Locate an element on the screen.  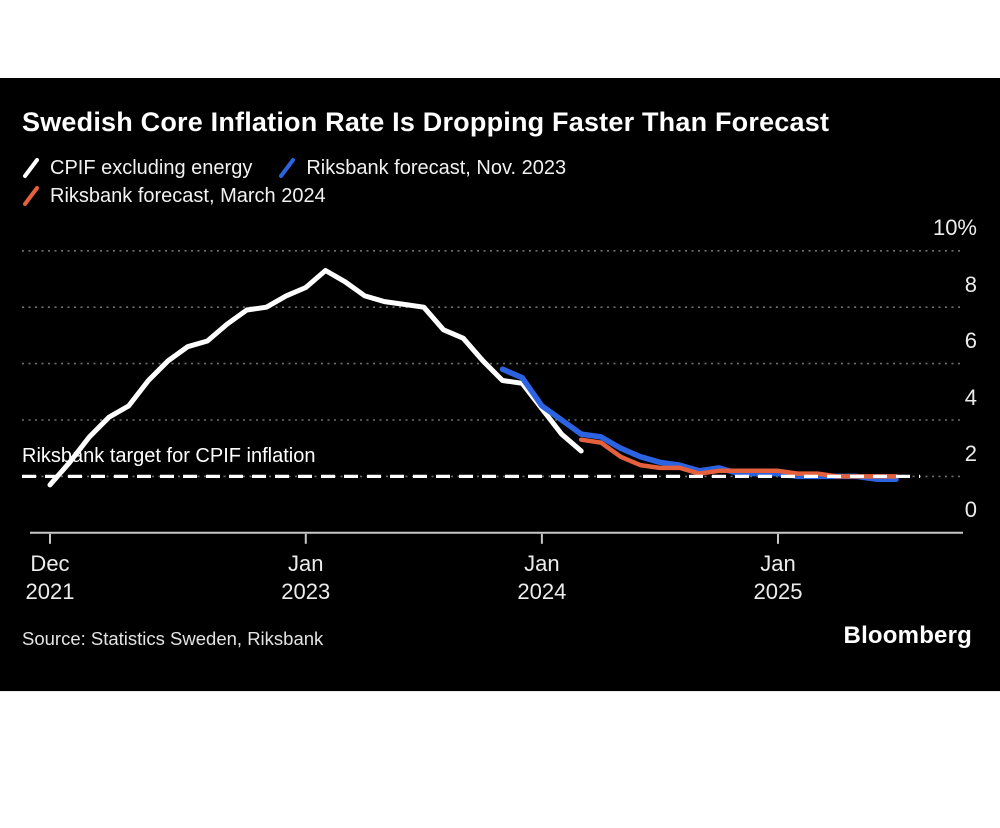
y-axis-tick-label: 6 is located at coordinates (970, 341).